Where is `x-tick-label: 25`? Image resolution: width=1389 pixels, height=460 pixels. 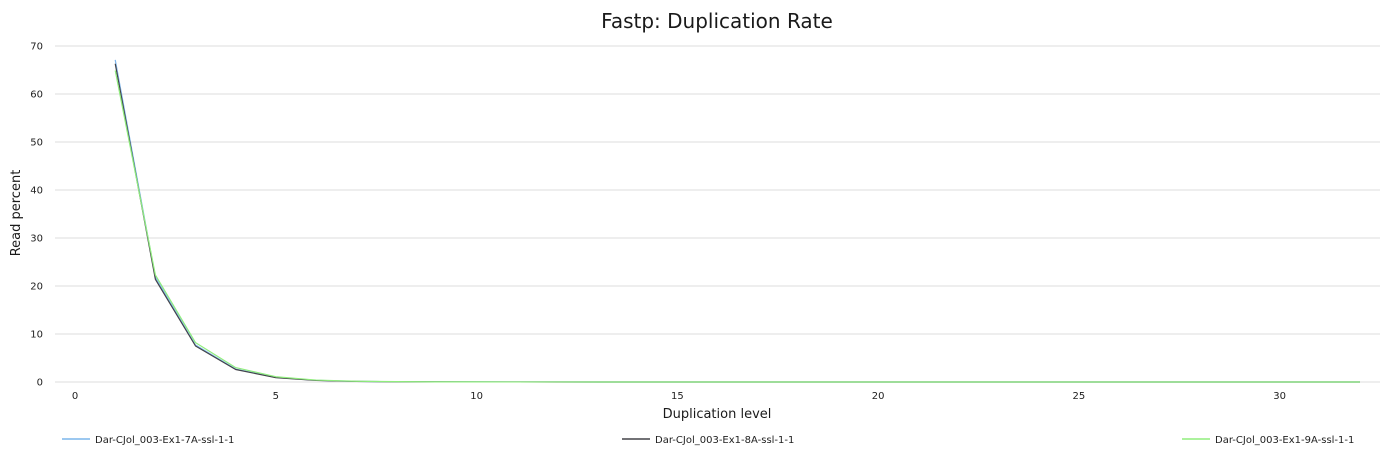 x-tick-label: 25 is located at coordinates (1078, 396).